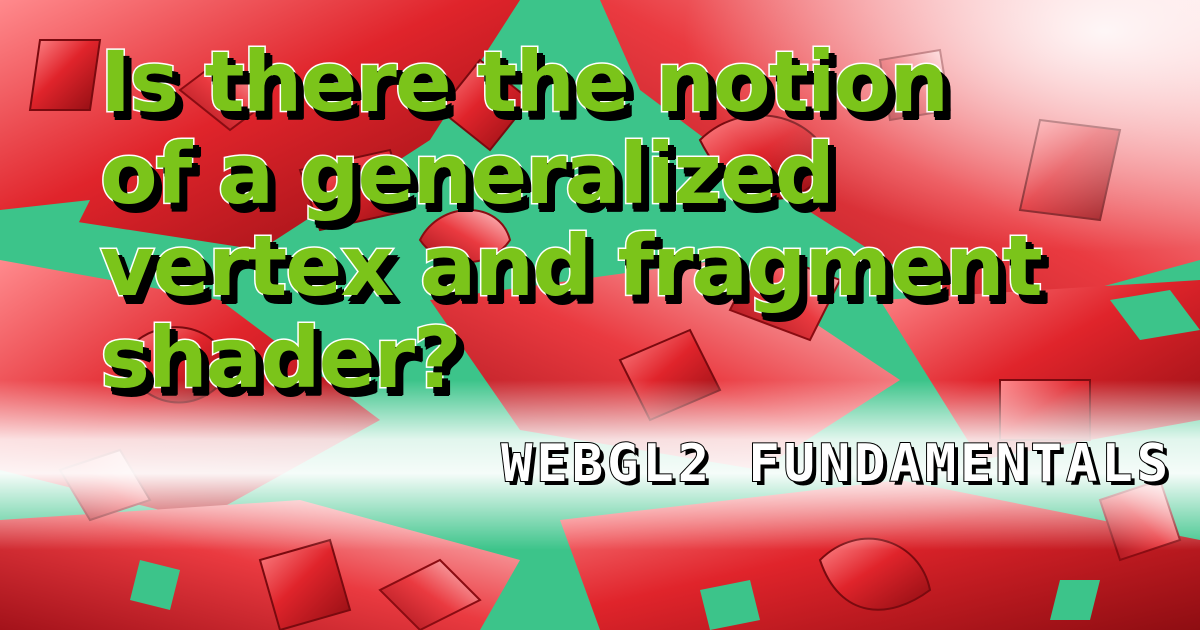 This screenshot has width=1200, height=630. What do you see at coordinates (525, 82) in the screenshot?
I see `title-line: Is there the notion` at bounding box center [525, 82].